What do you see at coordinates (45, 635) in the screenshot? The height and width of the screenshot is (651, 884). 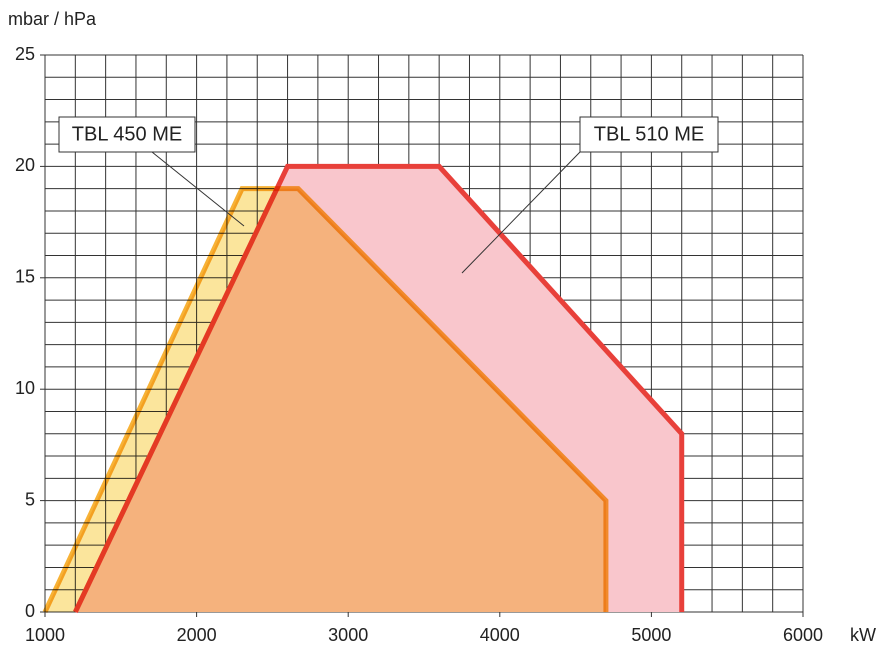 I see `x-tick-label: 1000` at bounding box center [45, 635].